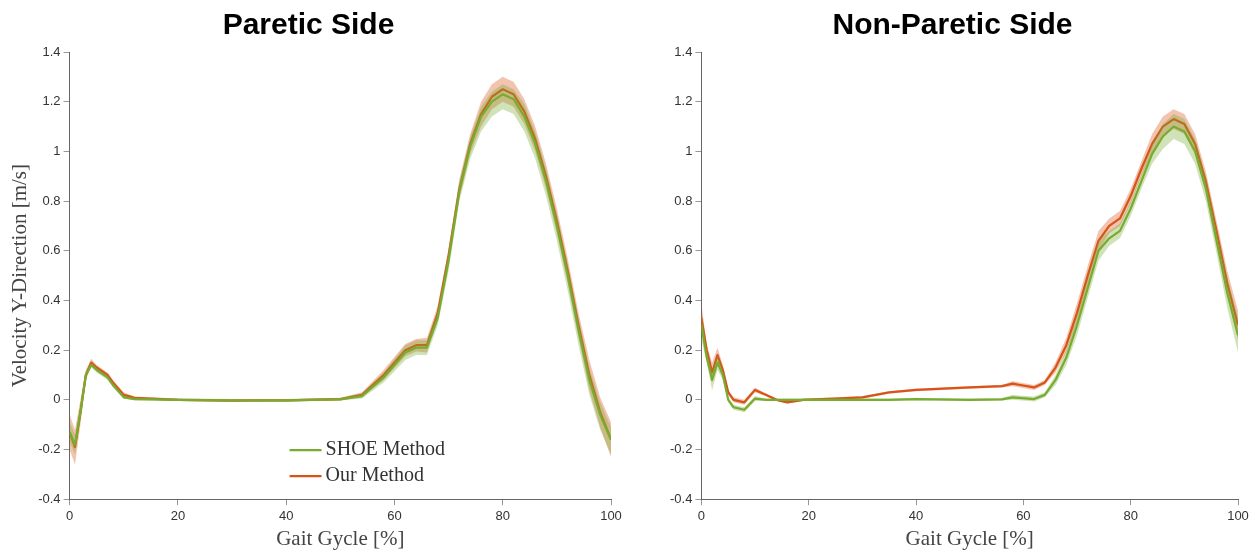  Describe the element at coordinates (385, 448) in the screenshot. I see `legend-label: SHOE Method` at that location.